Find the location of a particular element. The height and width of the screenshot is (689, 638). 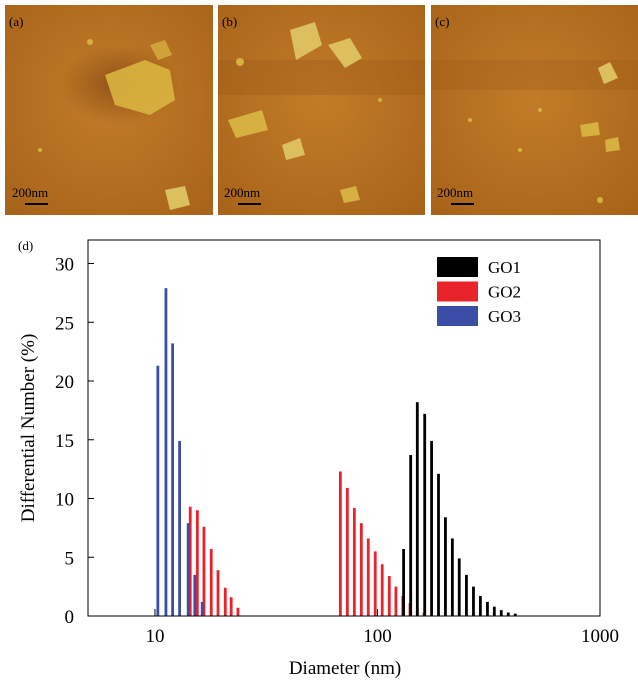

x-axis-label: Diameter (nm) is located at coordinates (345, 668).